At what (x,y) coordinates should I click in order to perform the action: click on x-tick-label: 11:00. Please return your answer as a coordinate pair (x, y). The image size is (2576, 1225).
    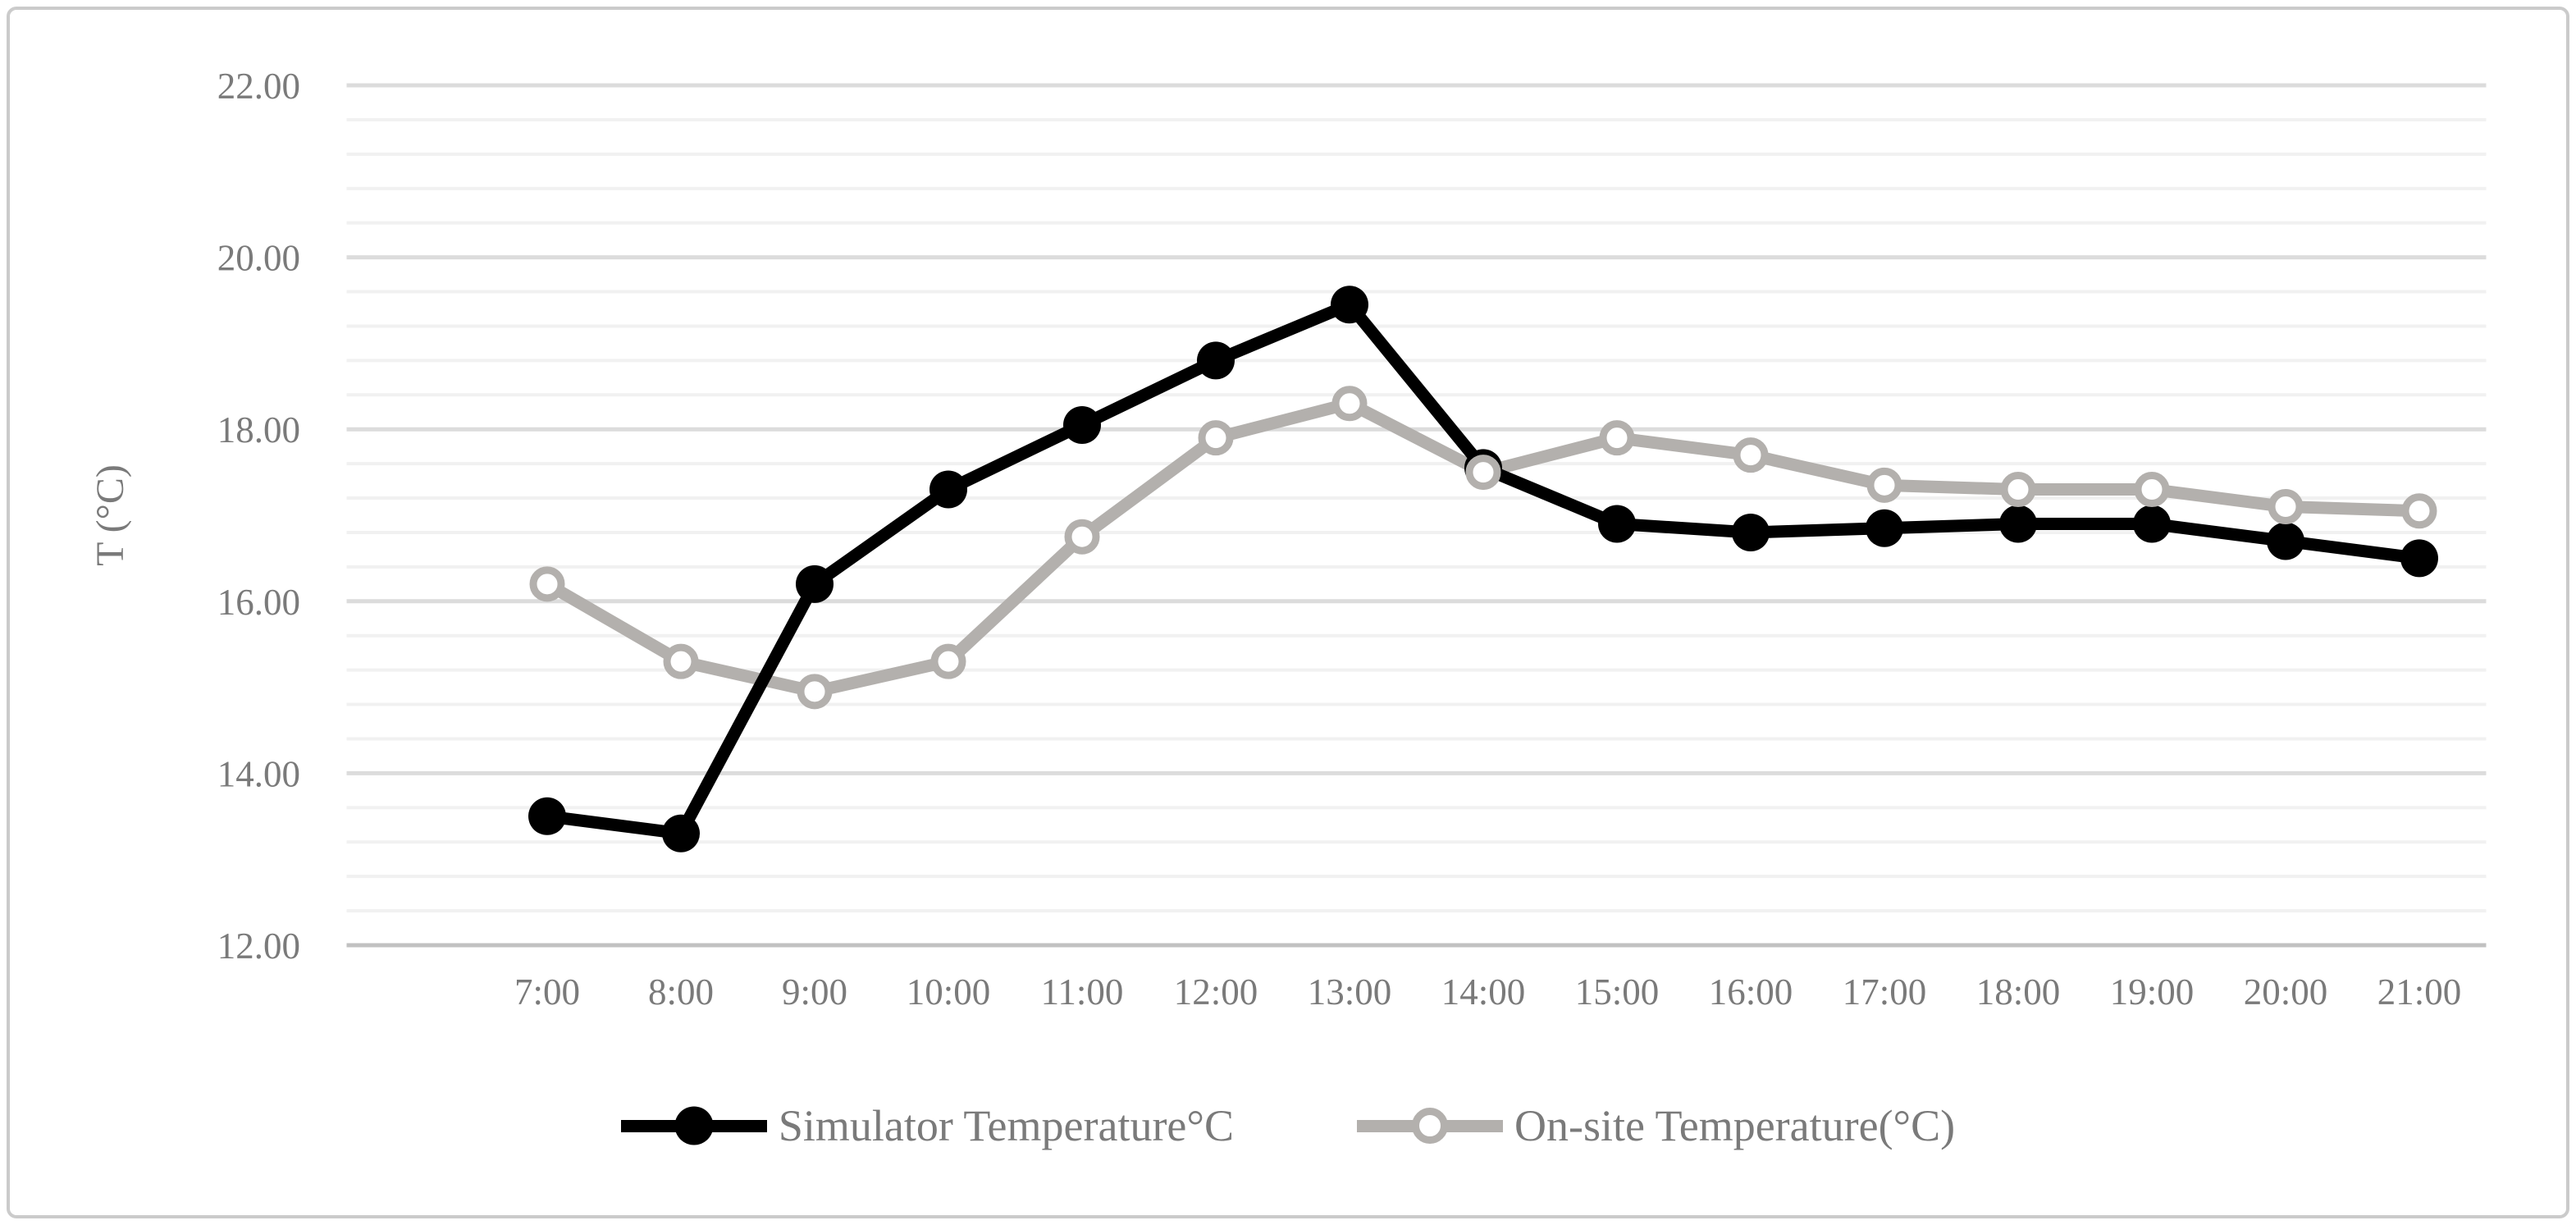
    Looking at the image, I should click on (1083, 991).